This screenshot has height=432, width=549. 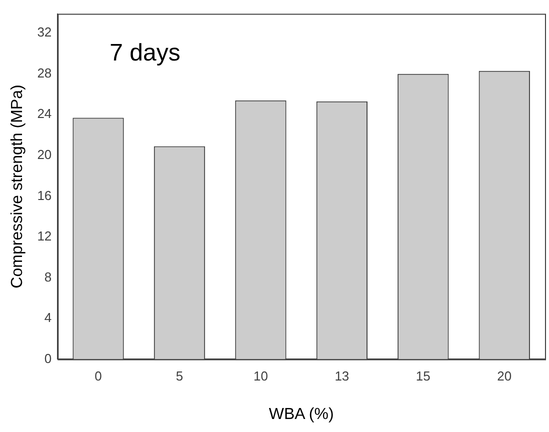 I want to click on y-tick-label: 8, so click(x=48, y=276).